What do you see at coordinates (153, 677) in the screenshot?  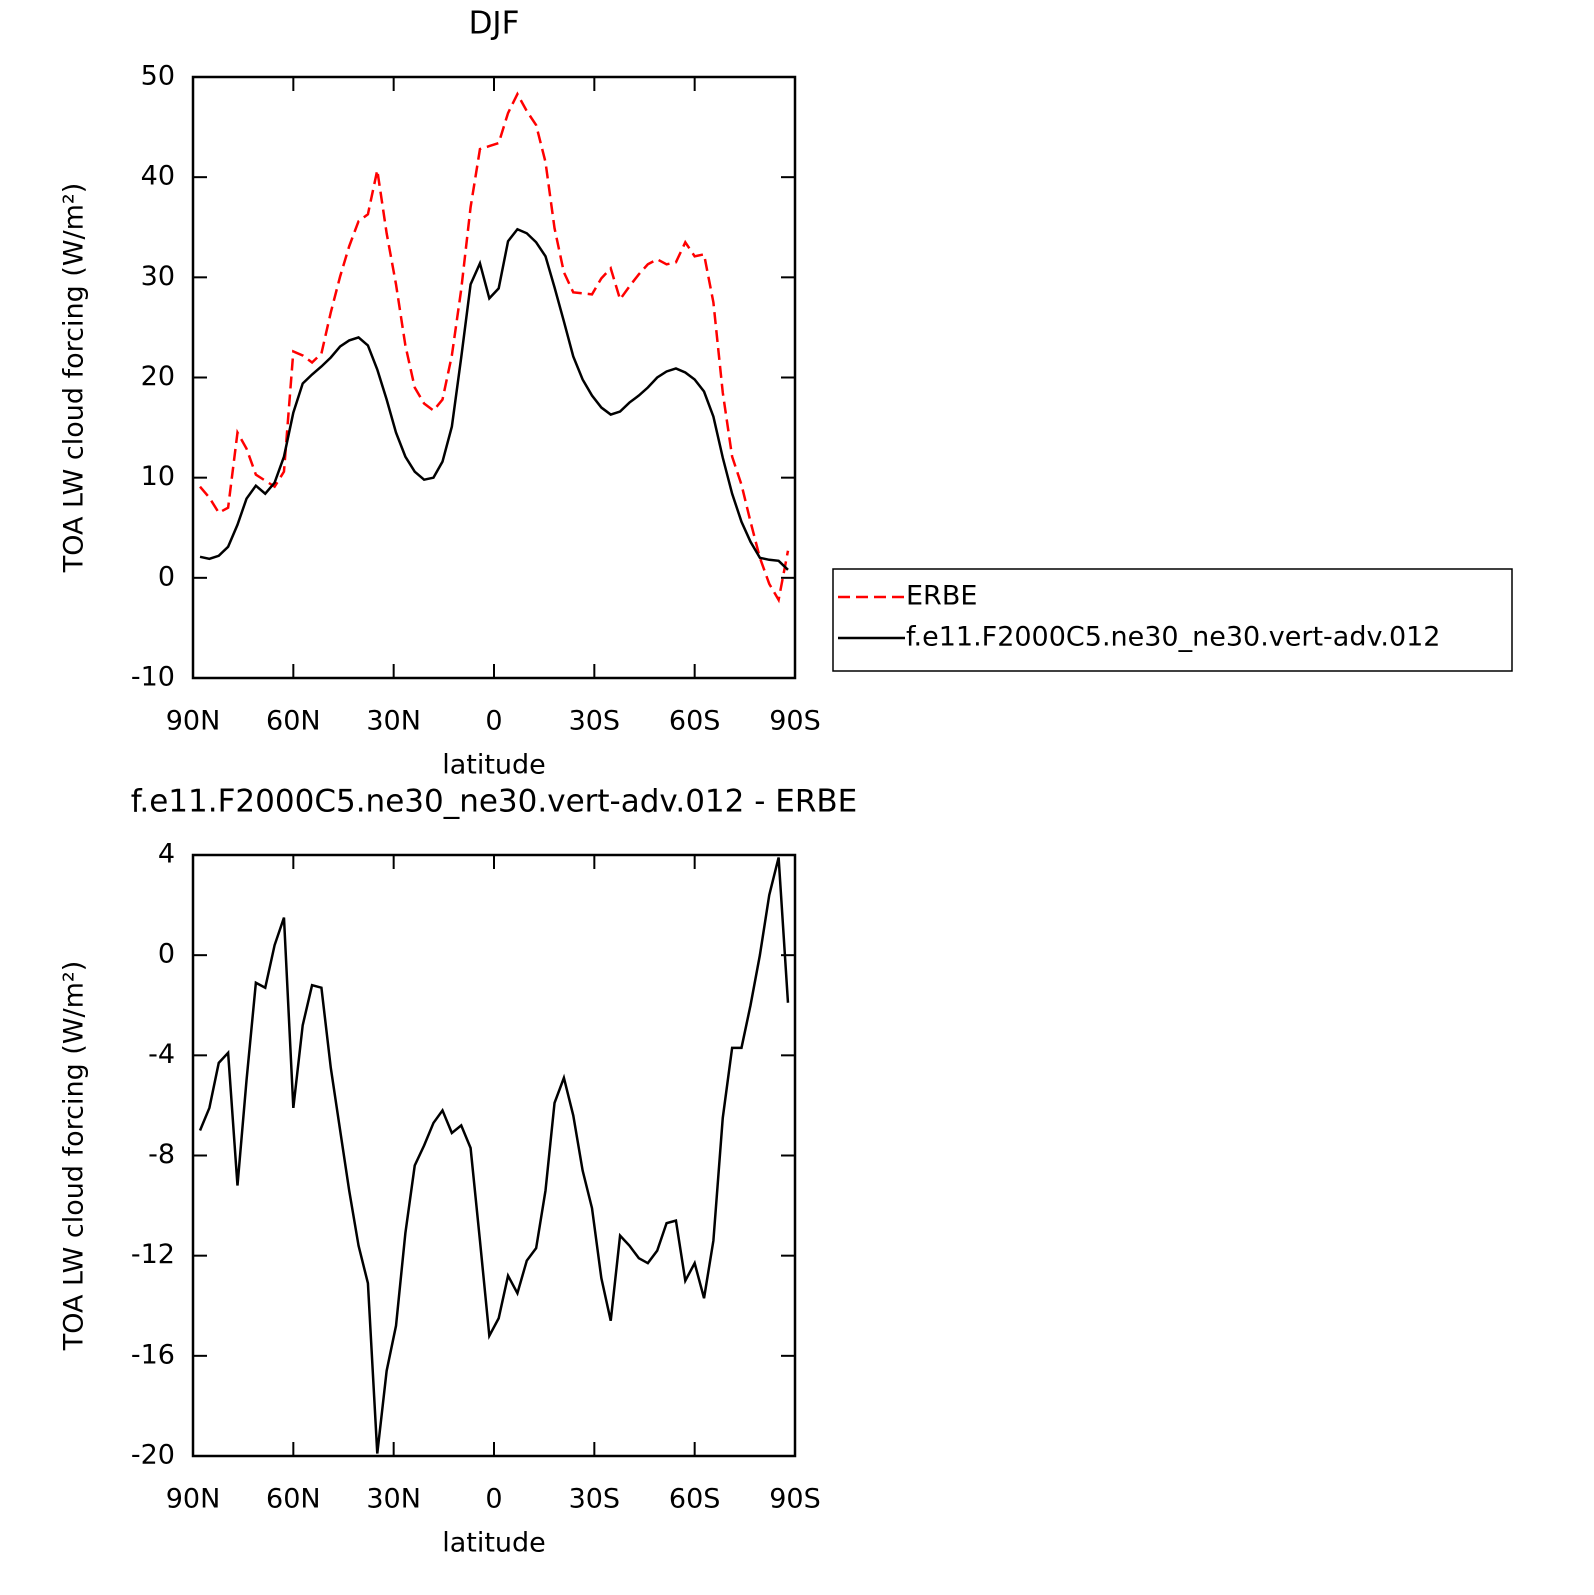 I see `y-tick-label: -10` at bounding box center [153, 677].